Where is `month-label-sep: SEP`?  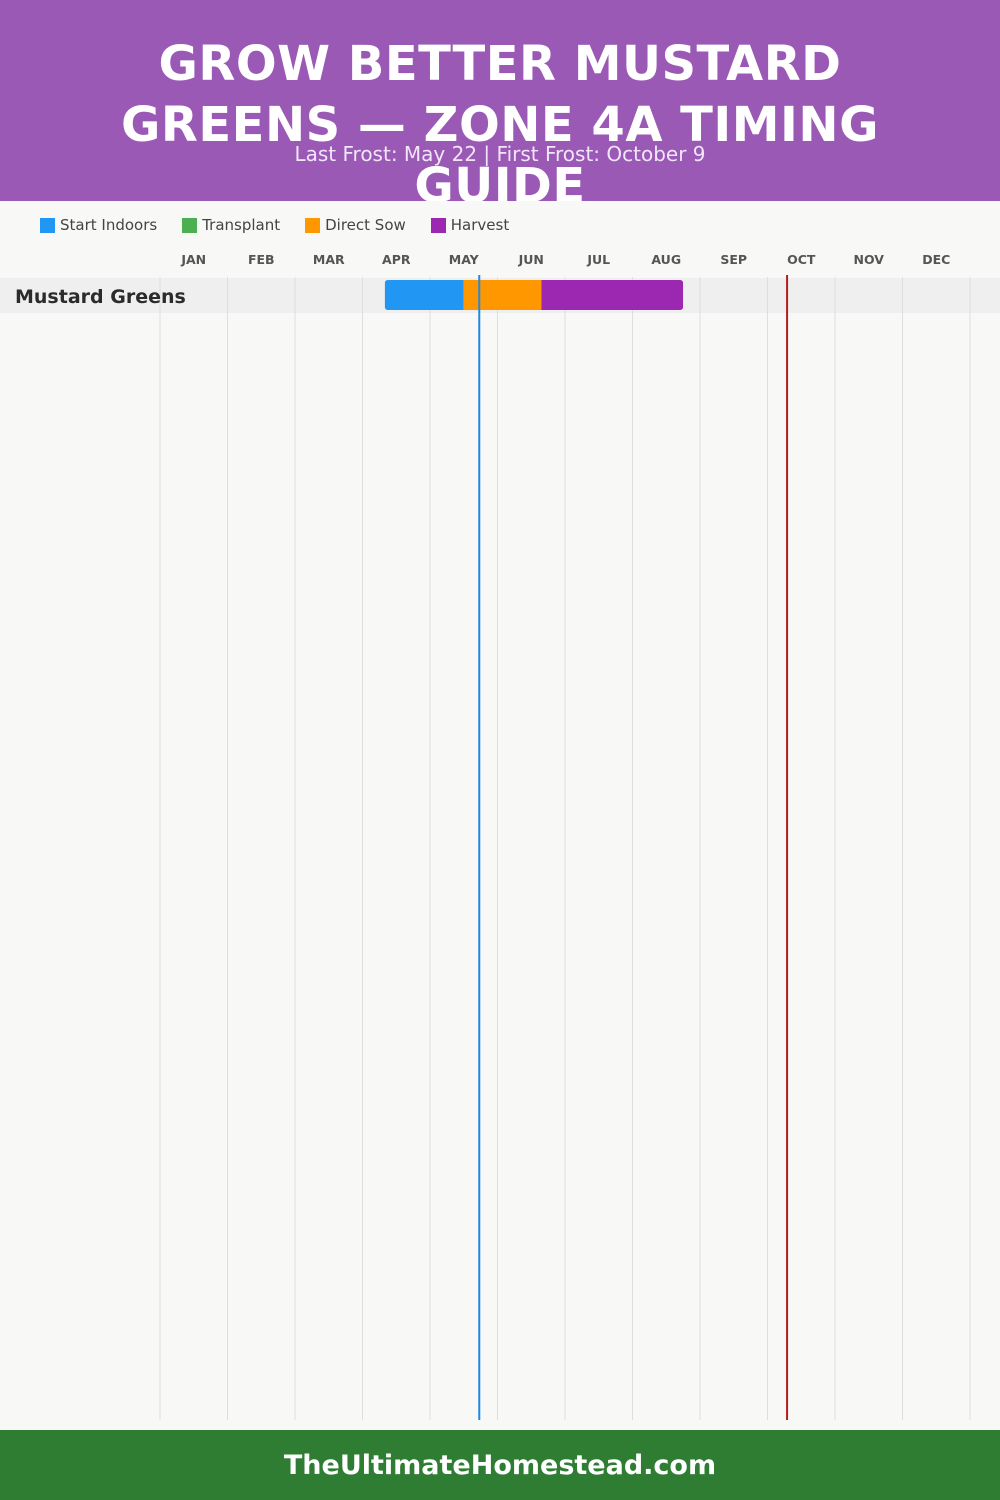
month-label-sep: SEP is located at coordinates (733, 259).